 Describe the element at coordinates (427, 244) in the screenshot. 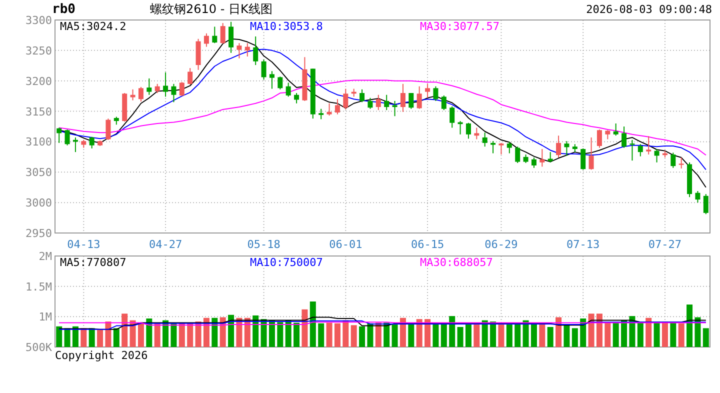

I see `x-tick-label: 06-15` at that location.